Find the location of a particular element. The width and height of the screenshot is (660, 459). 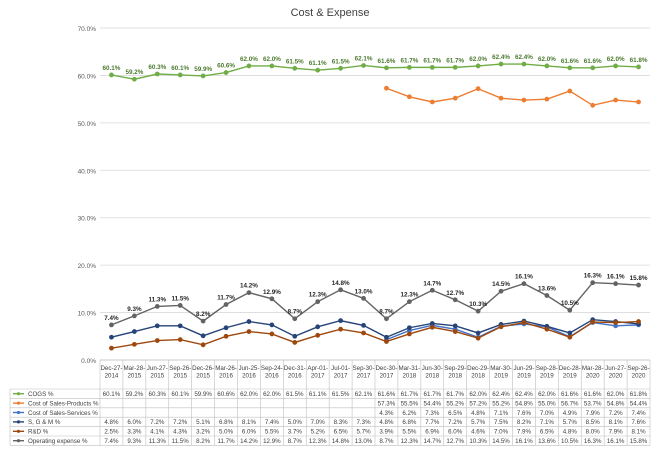

x-tick-label: Dec-28-2019 is located at coordinates (570, 372).